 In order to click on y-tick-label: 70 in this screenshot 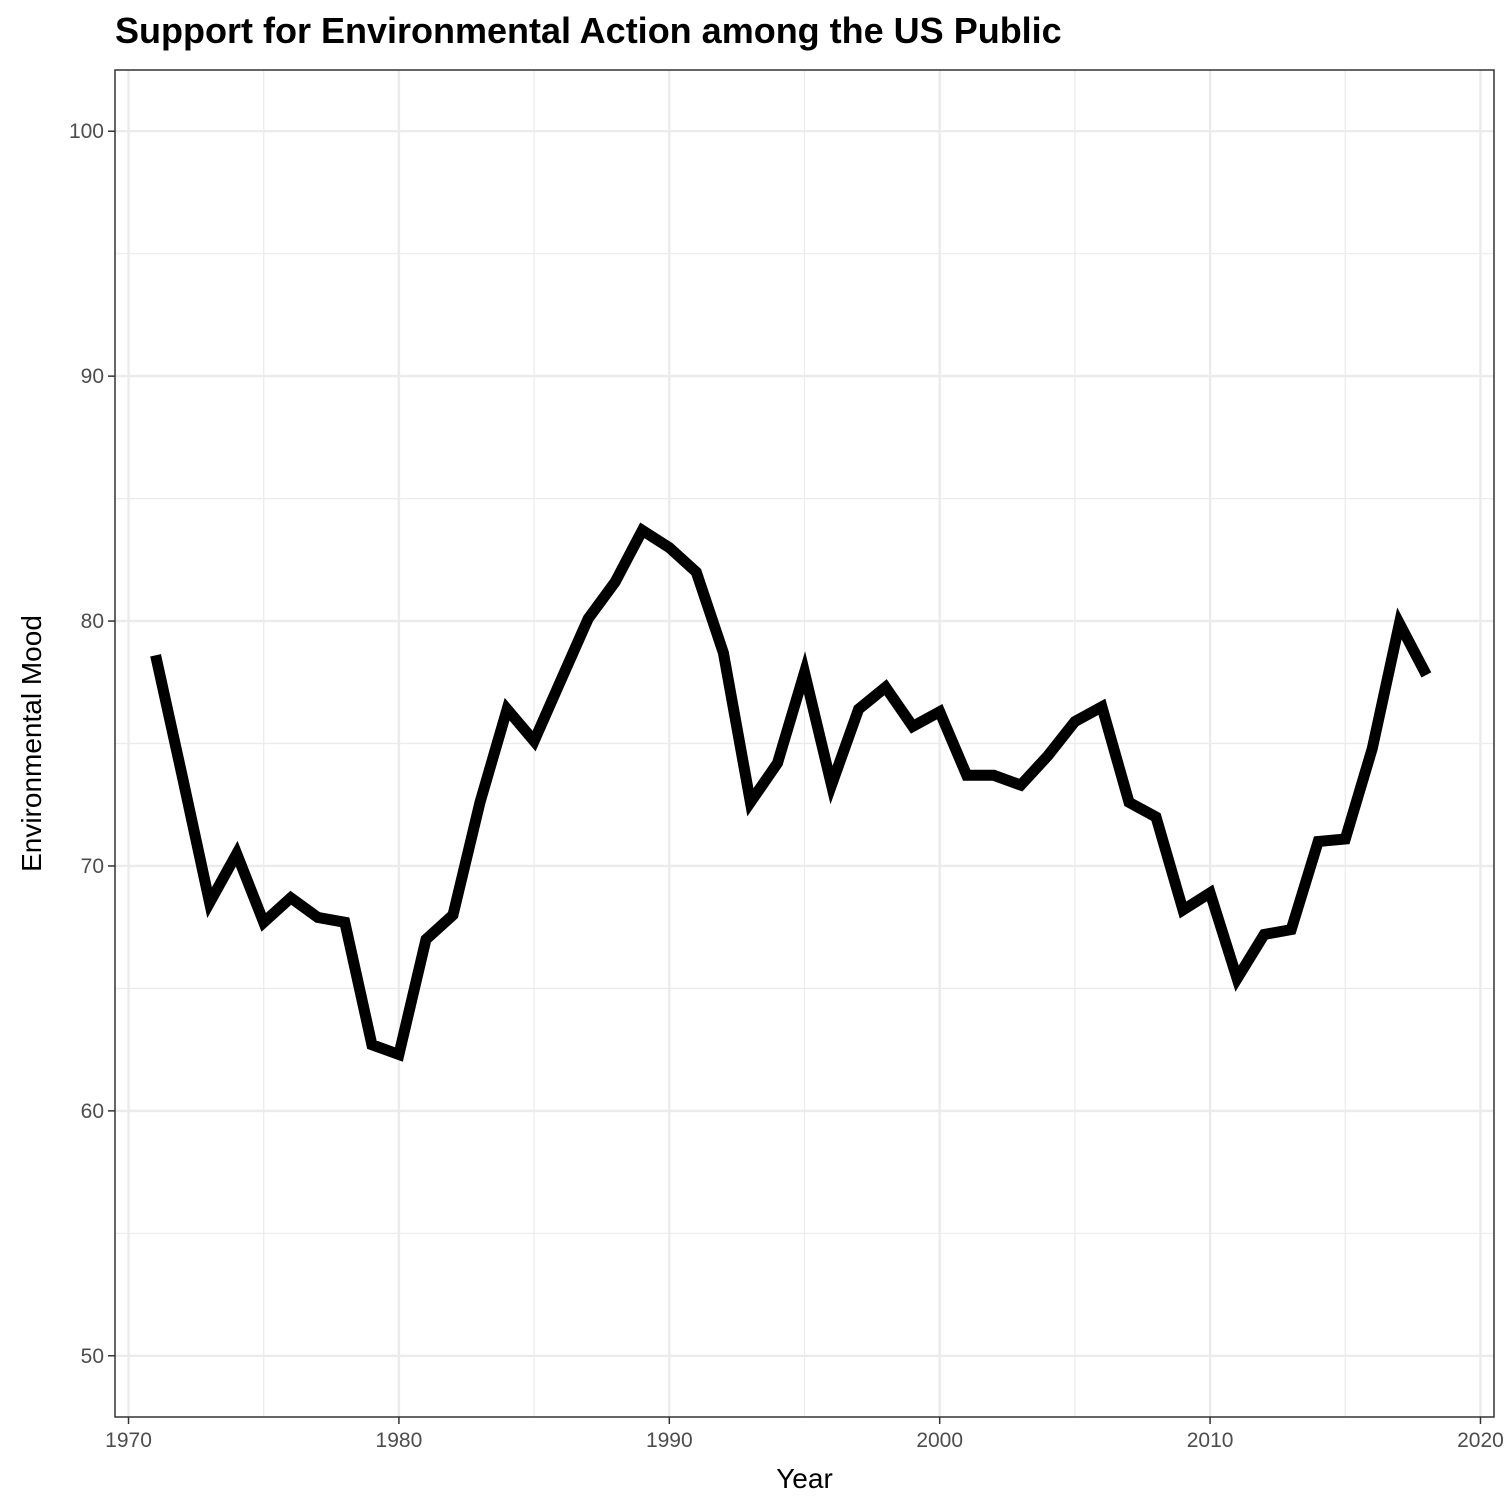, I will do `click(92, 866)`.